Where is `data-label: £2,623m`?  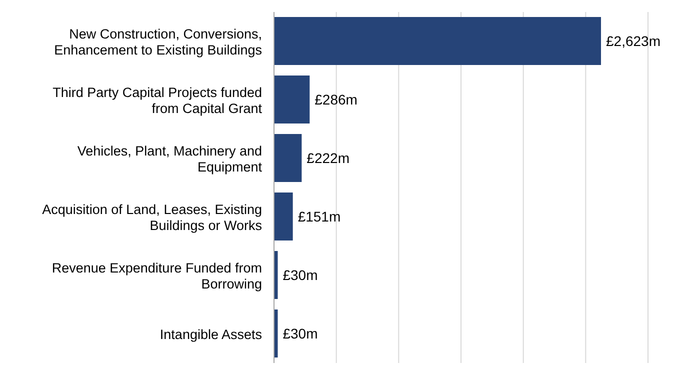 data-label: £2,623m is located at coordinates (633, 40).